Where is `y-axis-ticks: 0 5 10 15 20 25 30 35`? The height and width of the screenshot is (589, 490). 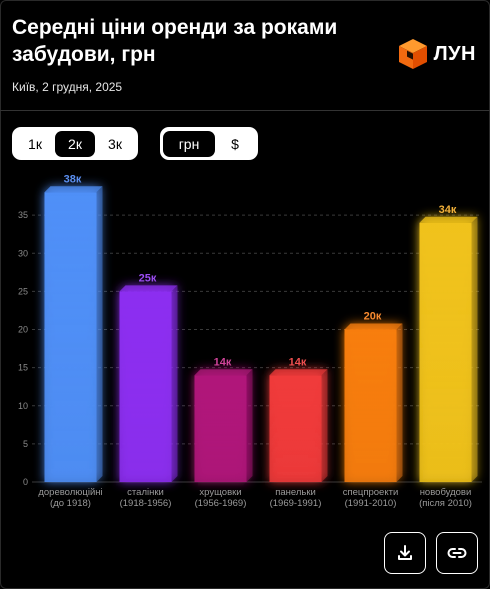 y-axis-ticks: 0 5 10 15 20 25 30 35 is located at coordinates (23, 348).